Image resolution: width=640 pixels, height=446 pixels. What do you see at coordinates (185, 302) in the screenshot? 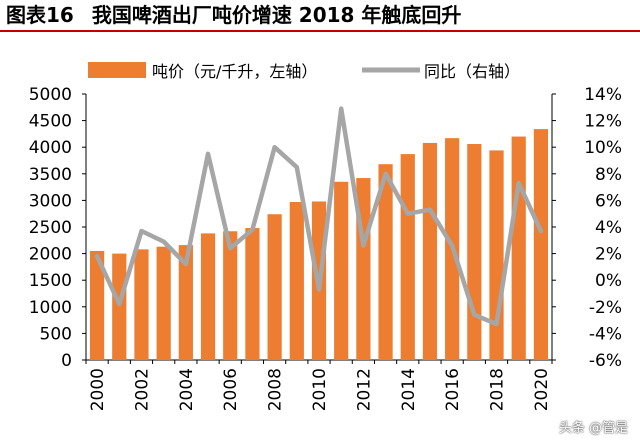
I see `bar-2004` at bounding box center [185, 302].